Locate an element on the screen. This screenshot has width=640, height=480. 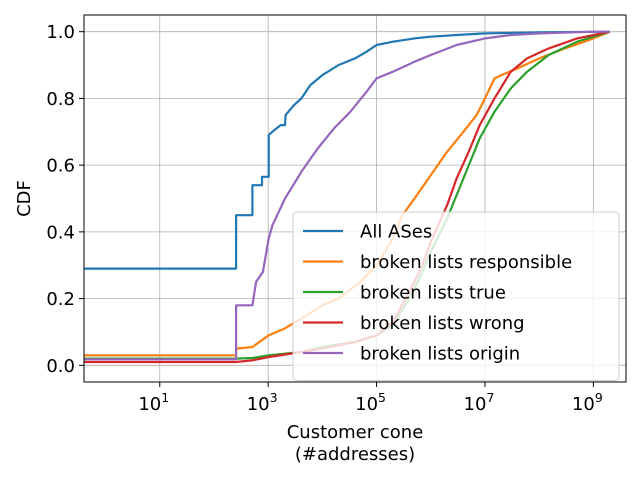
x-tick-label: 10³ is located at coordinates (262, 402).